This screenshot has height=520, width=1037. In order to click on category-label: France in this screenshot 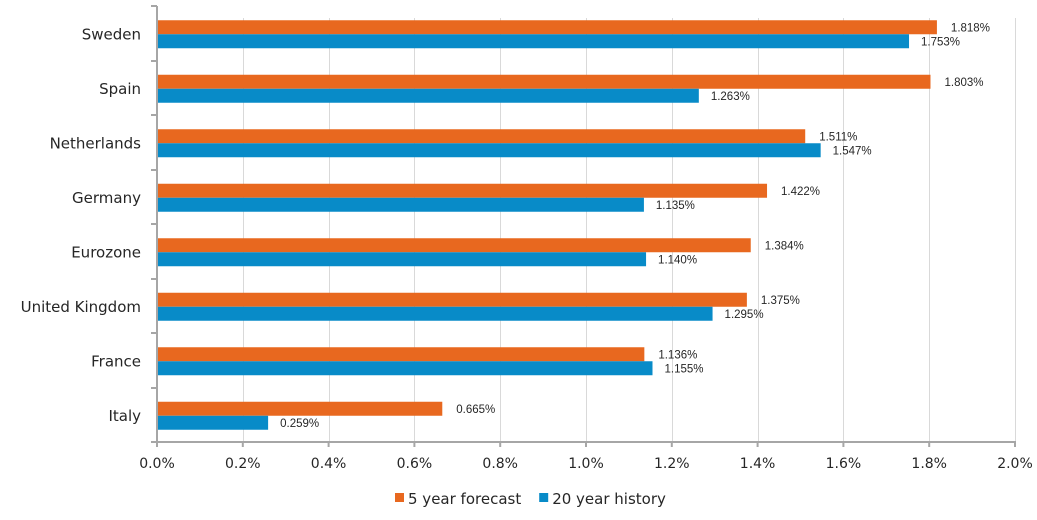, I will do `click(116, 361)`.